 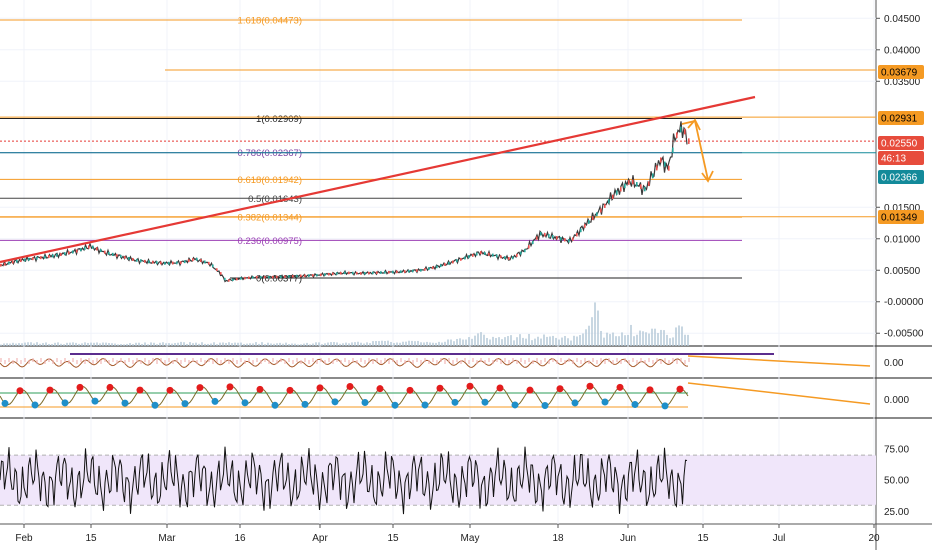 What do you see at coordinates (279, 279) in the screenshot?
I see `fib-level-label: 0(0.00377)` at bounding box center [279, 279].